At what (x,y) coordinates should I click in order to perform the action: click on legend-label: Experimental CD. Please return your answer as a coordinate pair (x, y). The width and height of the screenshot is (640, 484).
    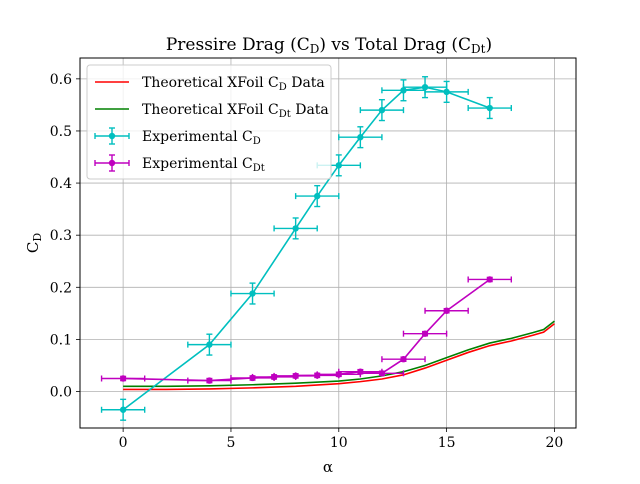
    Looking at the image, I should click on (201, 138).